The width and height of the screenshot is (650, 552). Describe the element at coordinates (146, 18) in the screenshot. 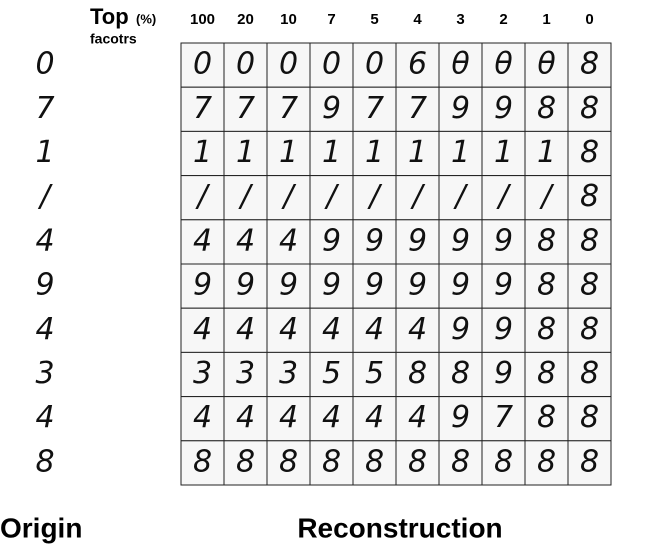

I see `percent-label: (%)` at that location.